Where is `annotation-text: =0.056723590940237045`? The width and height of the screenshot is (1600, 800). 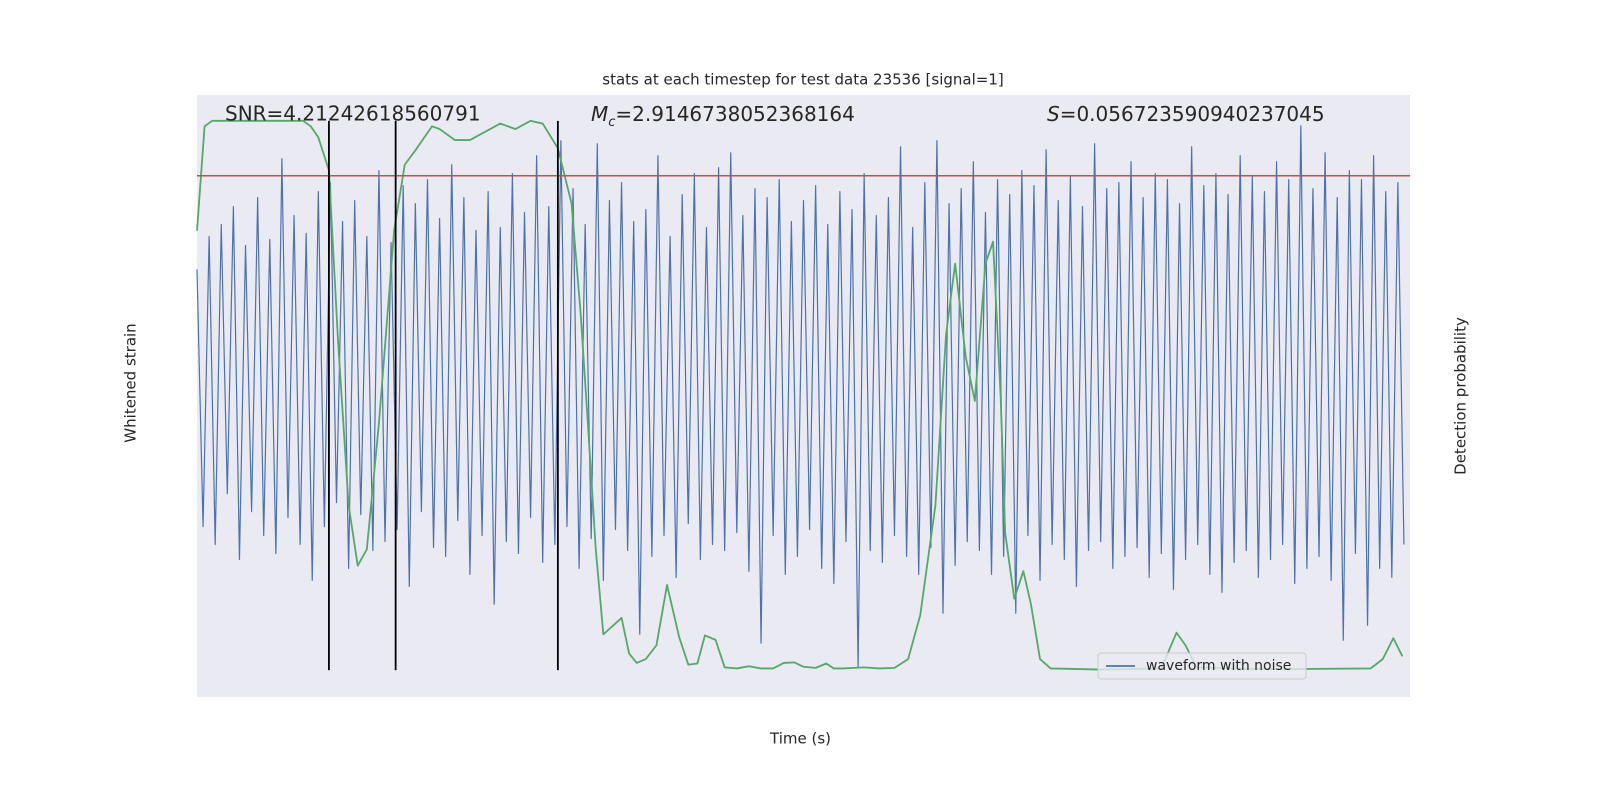 annotation-text: =0.056723590940237045 is located at coordinates (1192, 114).